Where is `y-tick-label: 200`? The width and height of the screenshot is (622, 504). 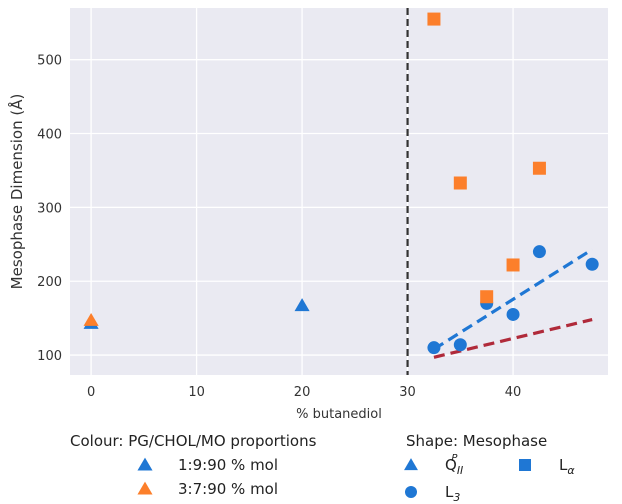 y-tick-label: 200 is located at coordinates (49, 282).